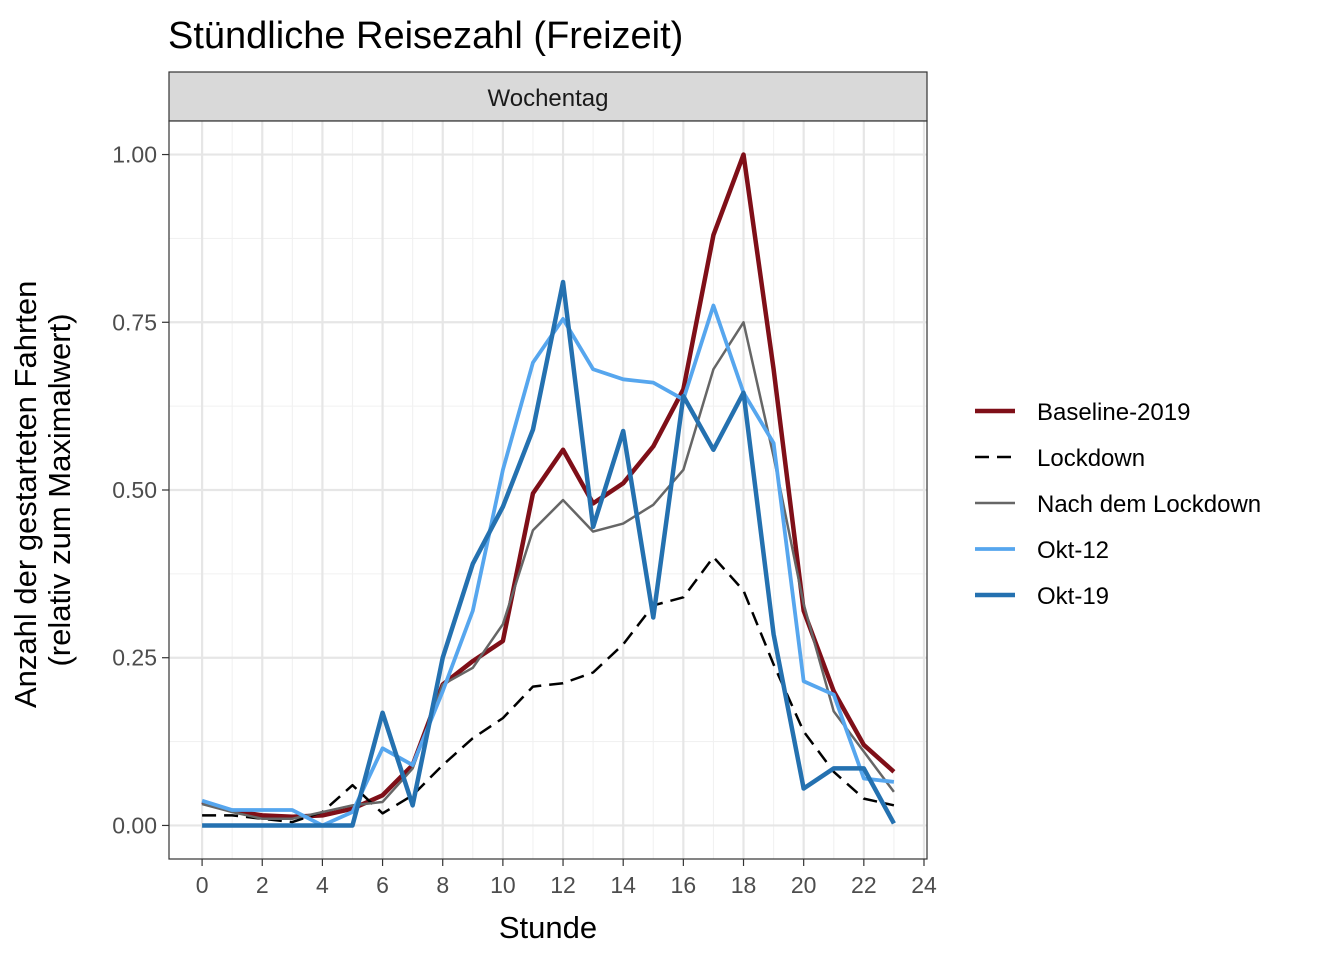 This screenshot has width=1344, height=960. Describe the element at coordinates (59, 489) in the screenshot. I see `y-axis-title-line-2: (relativ zum Maximalwert)` at that location.